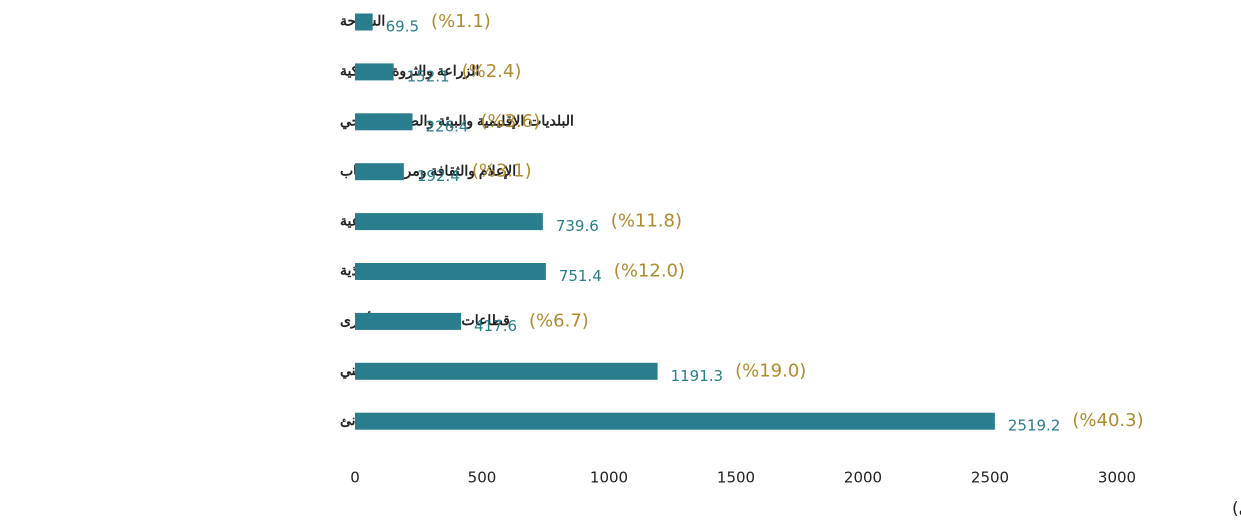  What do you see at coordinates (461, 21) in the screenshot?
I see `percent-label: (%1.1)` at bounding box center [461, 21].